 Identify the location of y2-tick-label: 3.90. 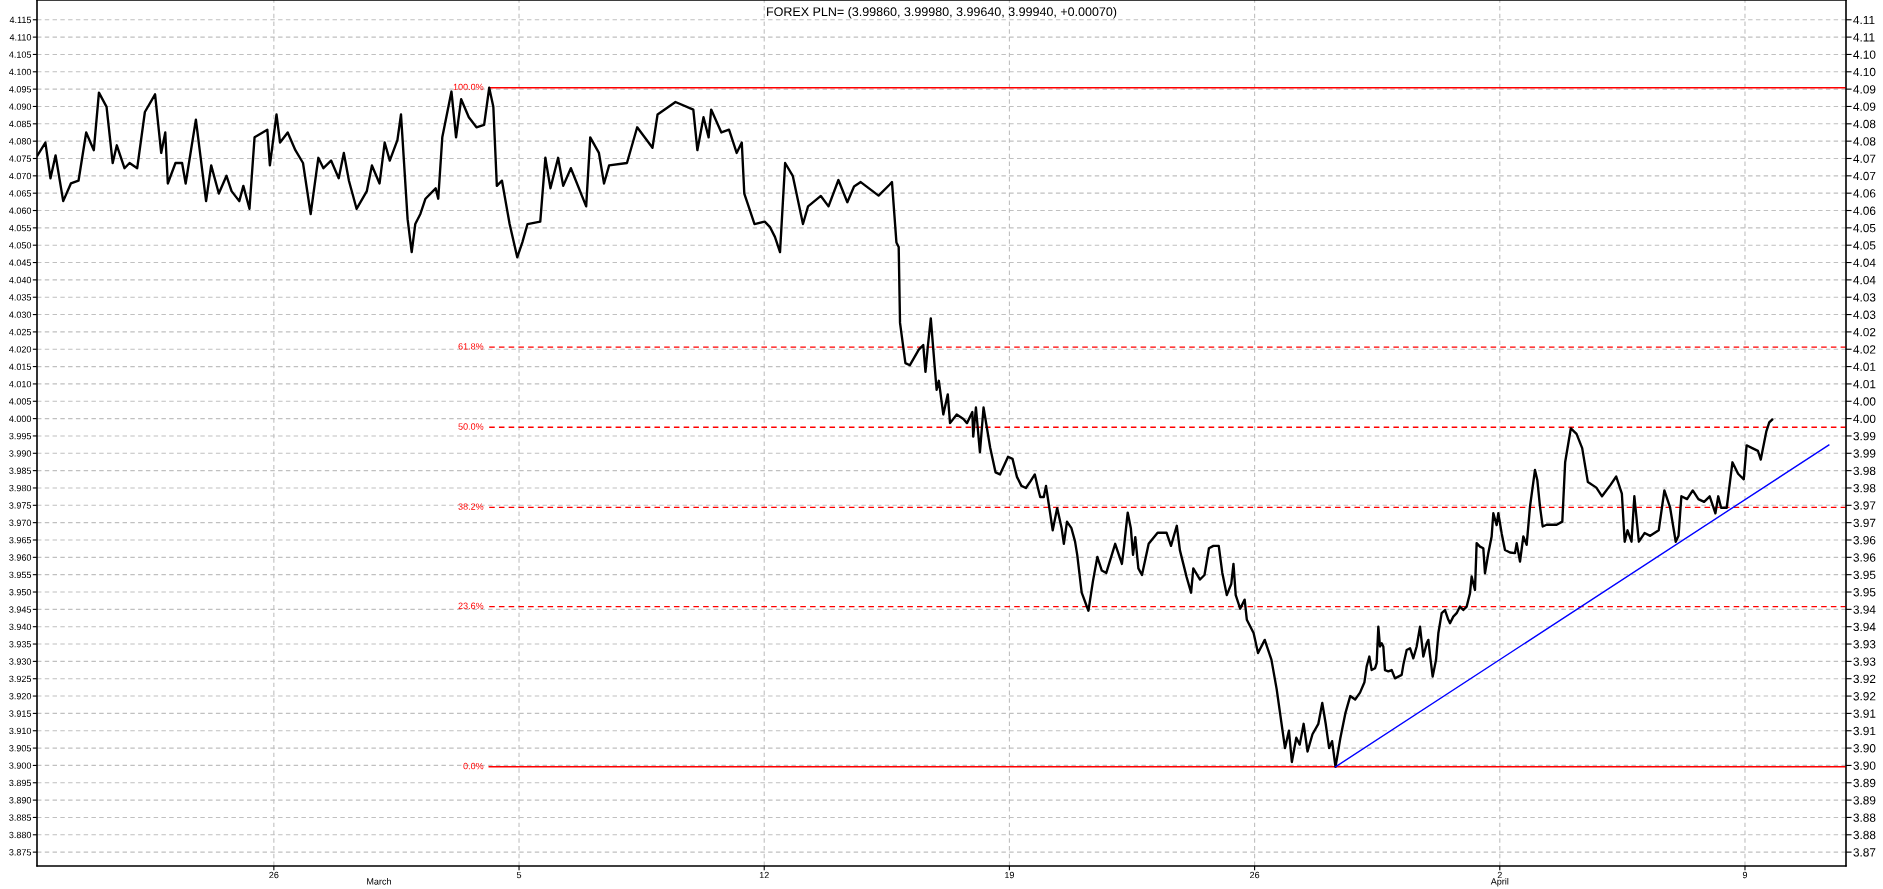
(1864, 765).